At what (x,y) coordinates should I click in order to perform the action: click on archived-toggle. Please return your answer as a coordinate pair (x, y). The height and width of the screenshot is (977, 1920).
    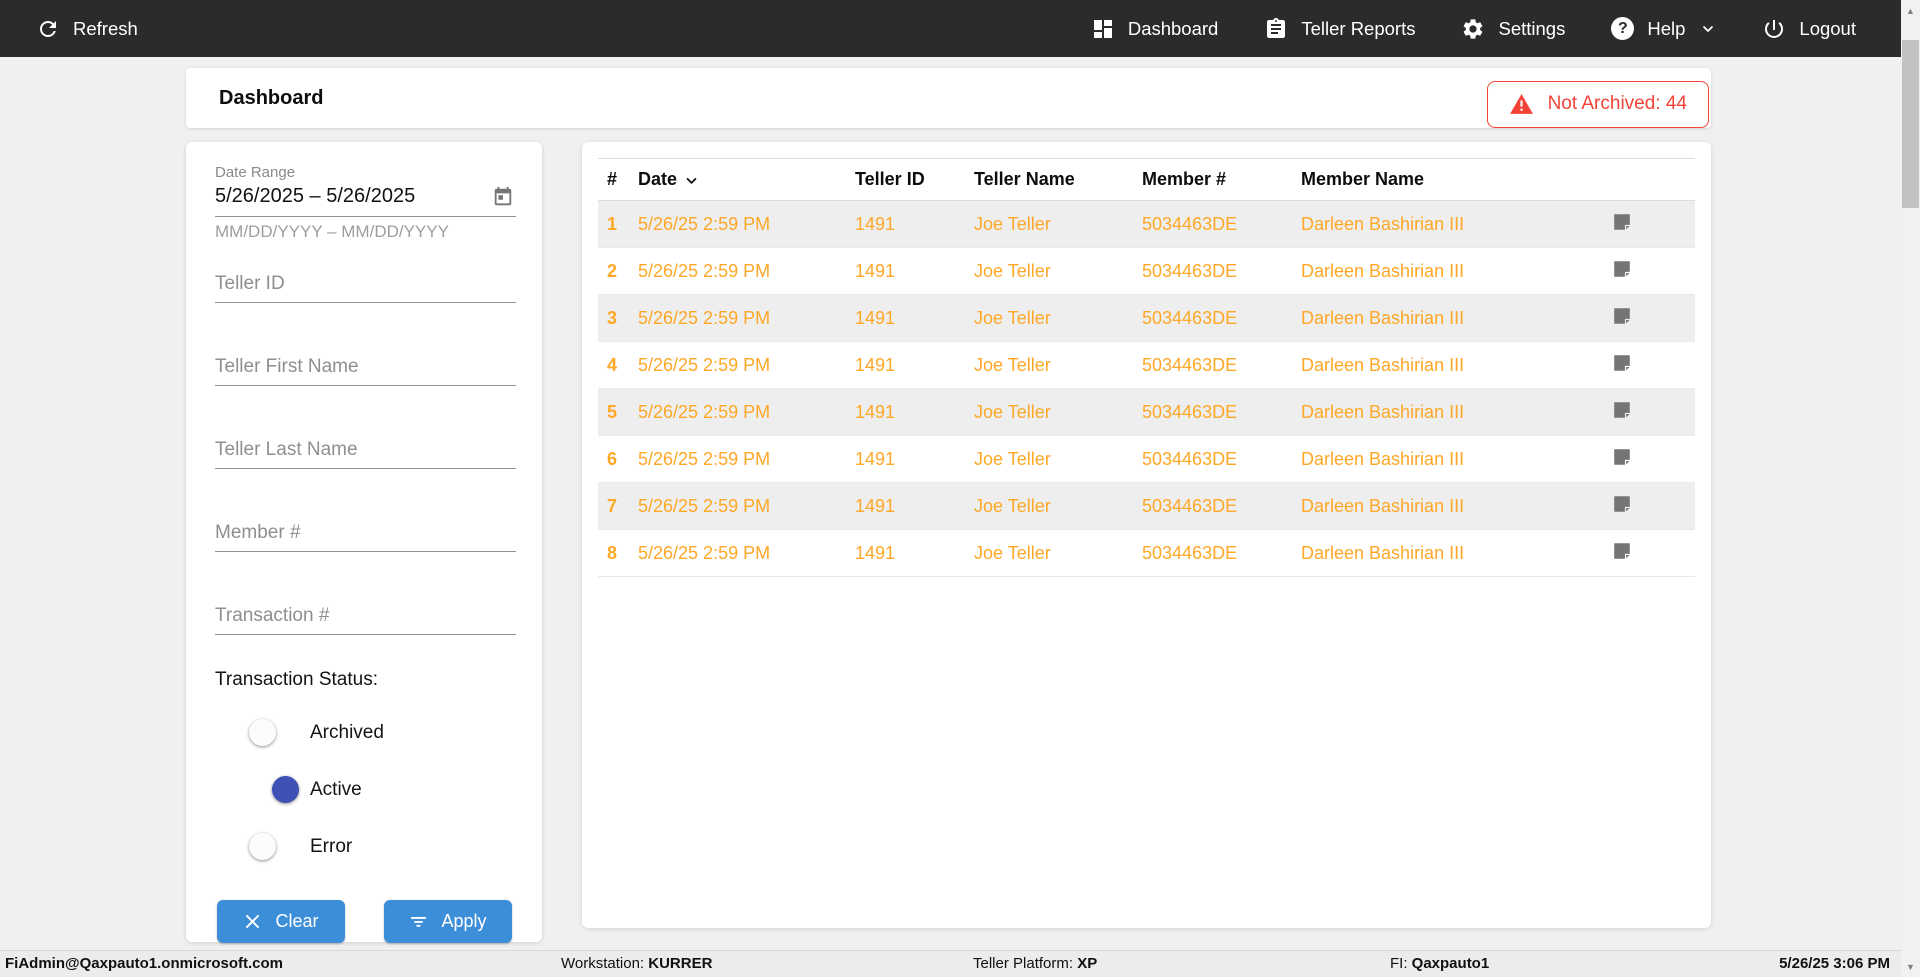
    Looking at the image, I should click on (271, 732).